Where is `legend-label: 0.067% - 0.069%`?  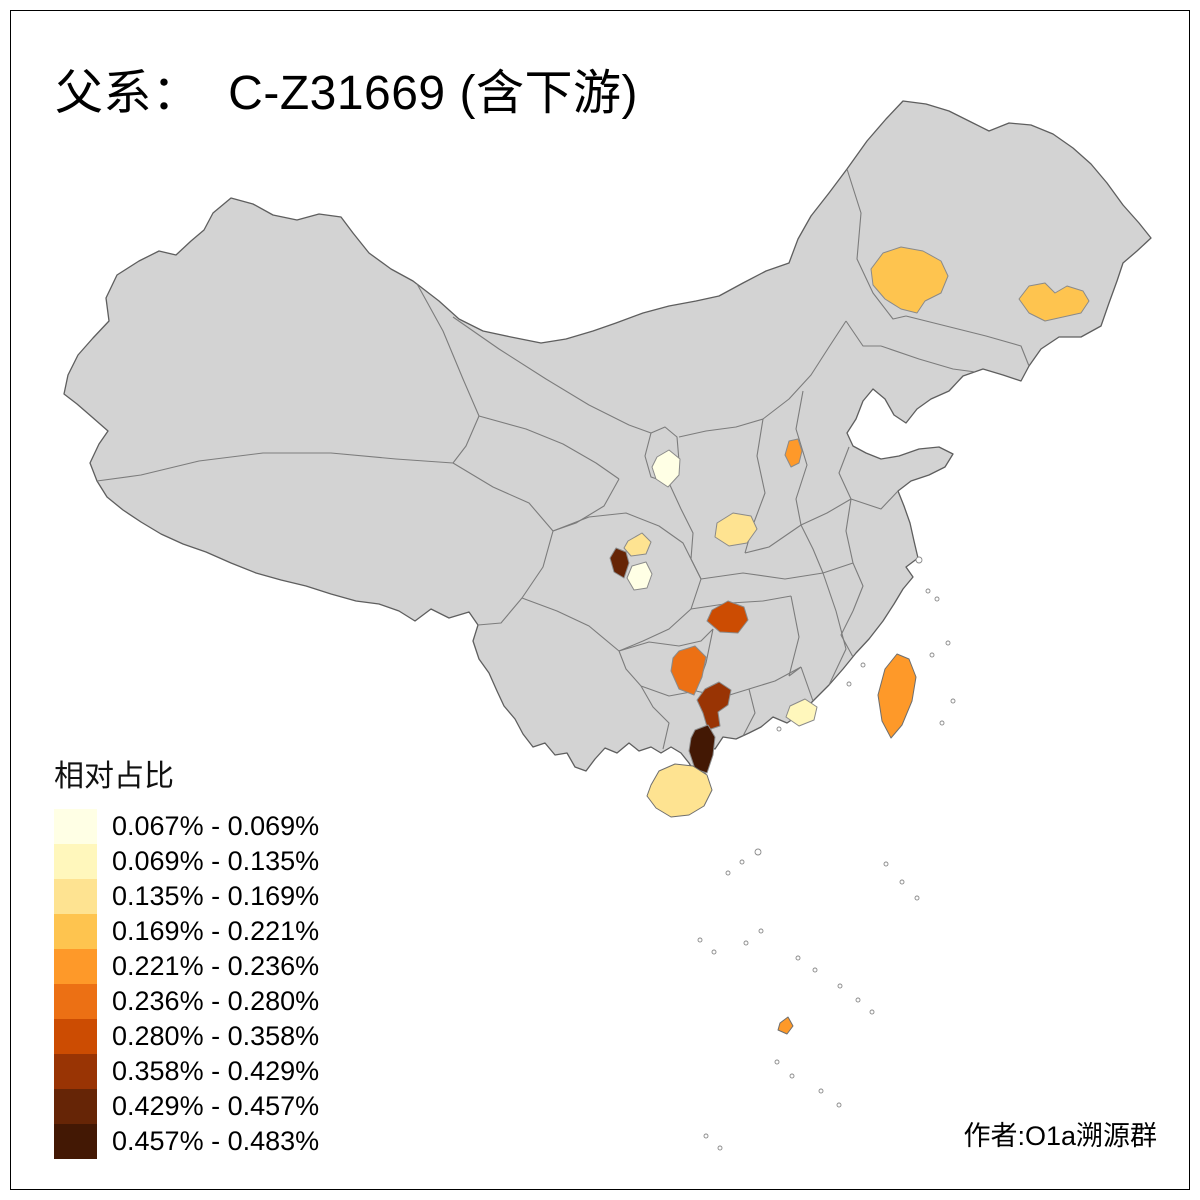 legend-label: 0.067% - 0.069% is located at coordinates (216, 826).